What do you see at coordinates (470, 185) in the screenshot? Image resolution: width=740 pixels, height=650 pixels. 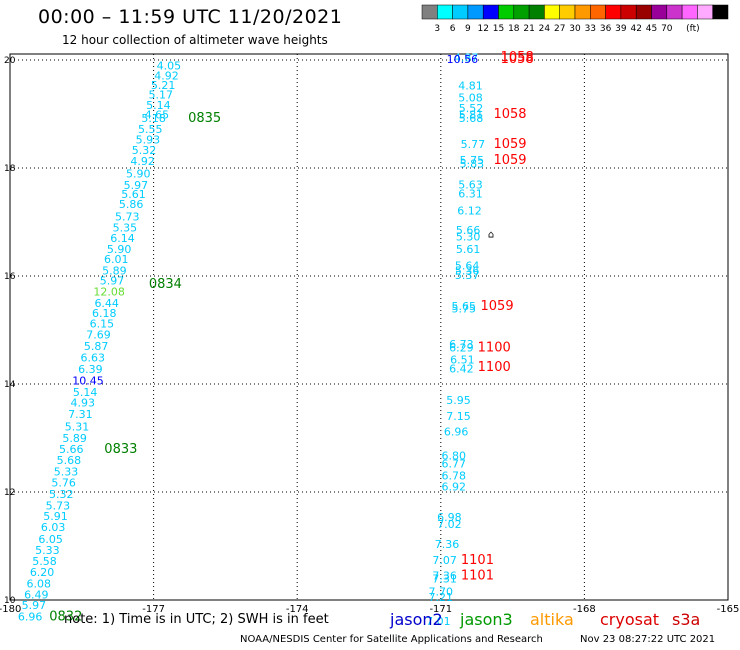 I see `wave-height-point: 5.63` at bounding box center [470, 185].